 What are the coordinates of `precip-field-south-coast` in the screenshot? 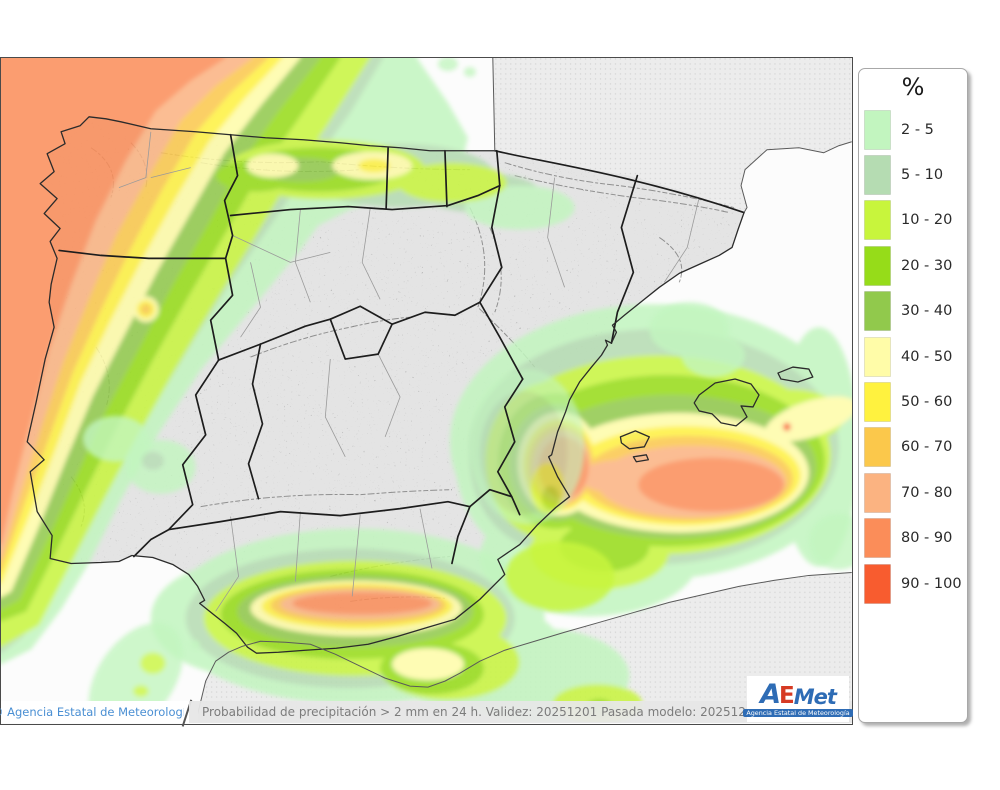 It's located at (396, 625).